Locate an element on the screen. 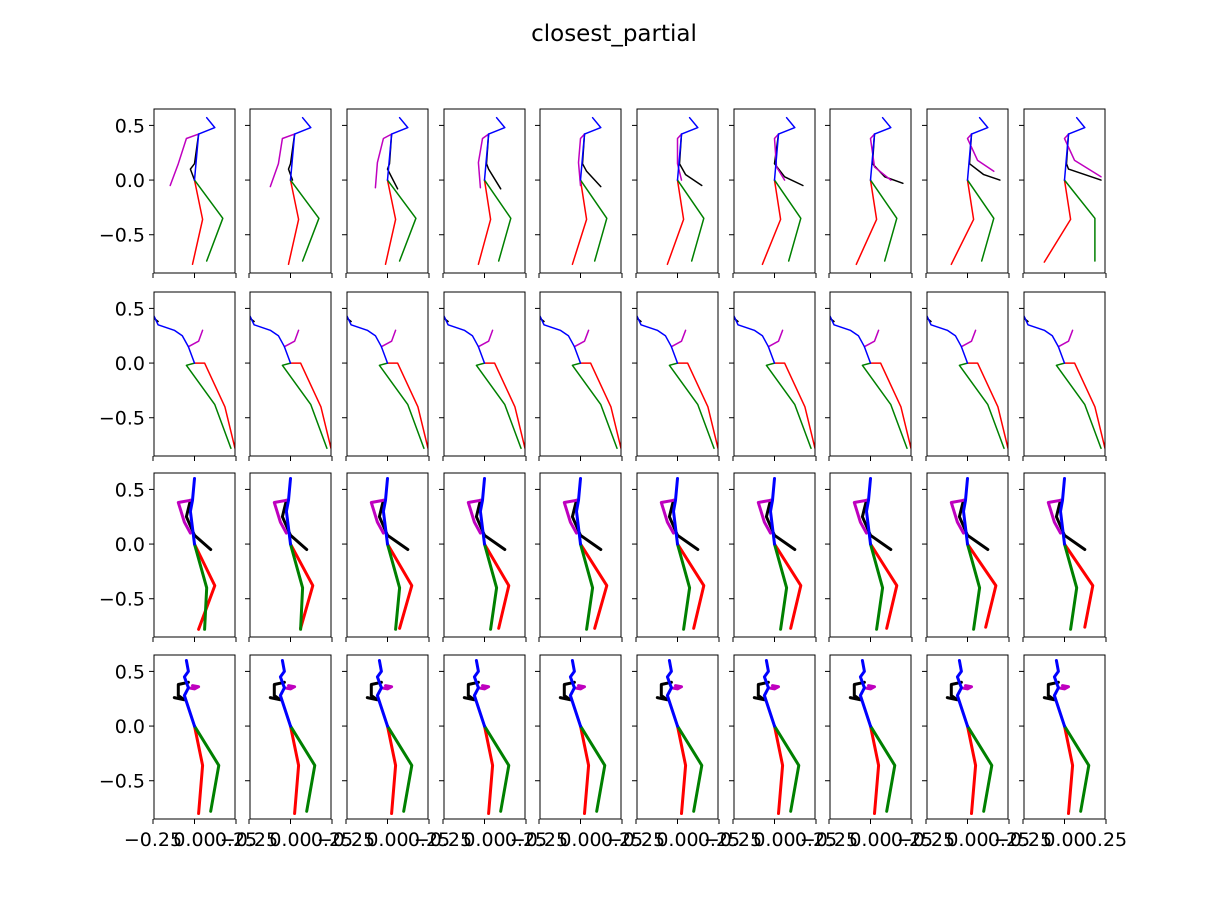 The width and height of the screenshot is (1228, 921). y-tick-label: 0.5 is located at coordinates (130, 490).